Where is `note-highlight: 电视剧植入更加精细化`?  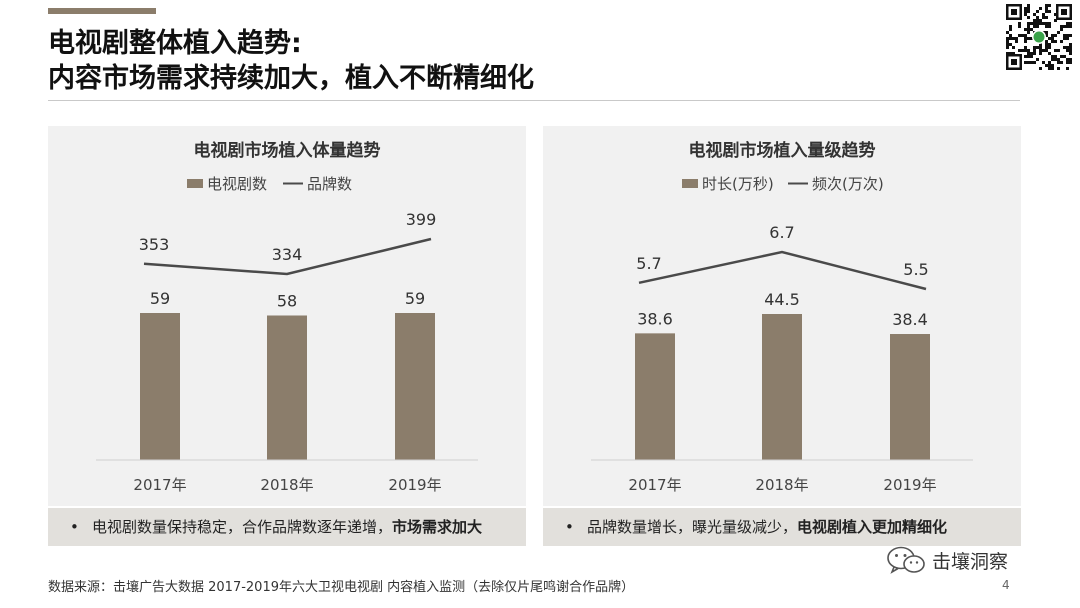
note-highlight: 电视剧植入更加精细化 is located at coordinates (872, 527).